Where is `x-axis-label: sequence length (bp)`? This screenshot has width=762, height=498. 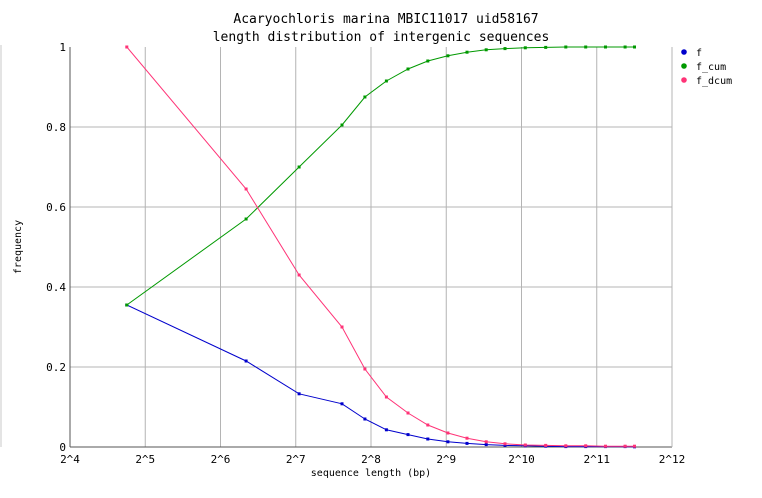 x-axis-label: sequence length (bp) is located at coordinates (371, 473).